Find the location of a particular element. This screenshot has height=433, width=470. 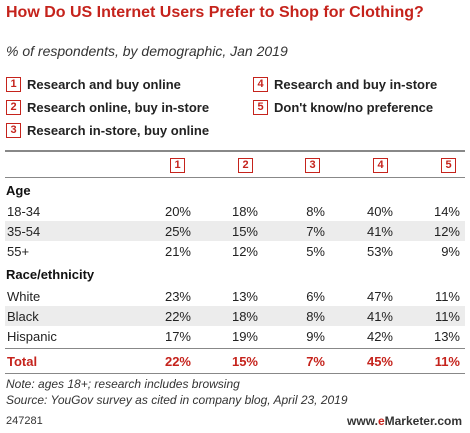

legend-item-5: 5 Don't know/no preference is located at coordinates (343, 107).